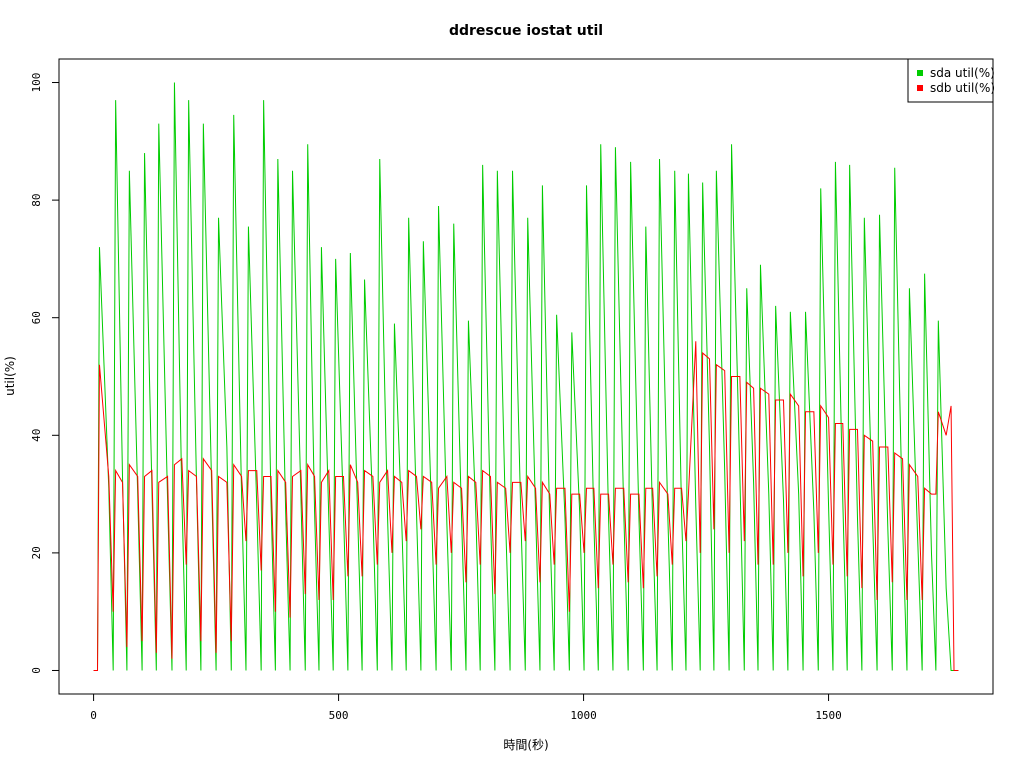 Image resolution: width=1024 pixels, height=768 pixels. Describe the element at coordinates (962, 88) in the screenshot. I see `legend-label: sdb util(%)` at that location.